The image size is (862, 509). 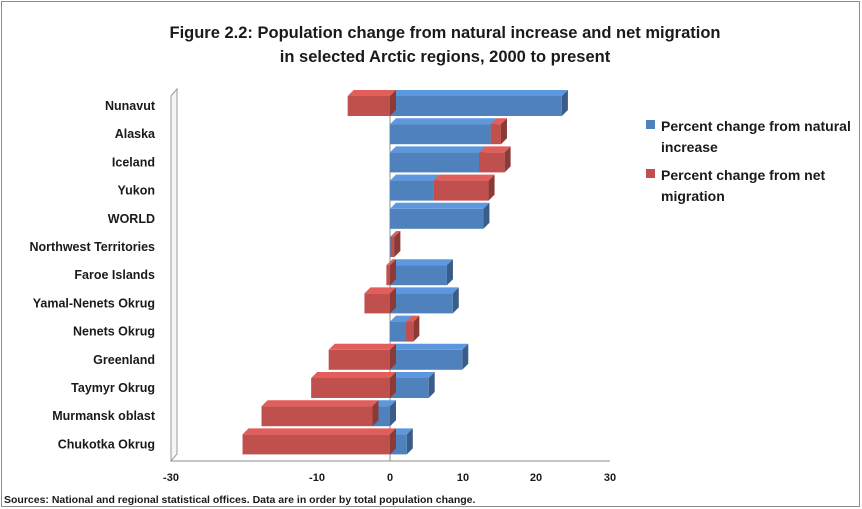 I want to click on plot-side-wall, so click(x=174, y=275).